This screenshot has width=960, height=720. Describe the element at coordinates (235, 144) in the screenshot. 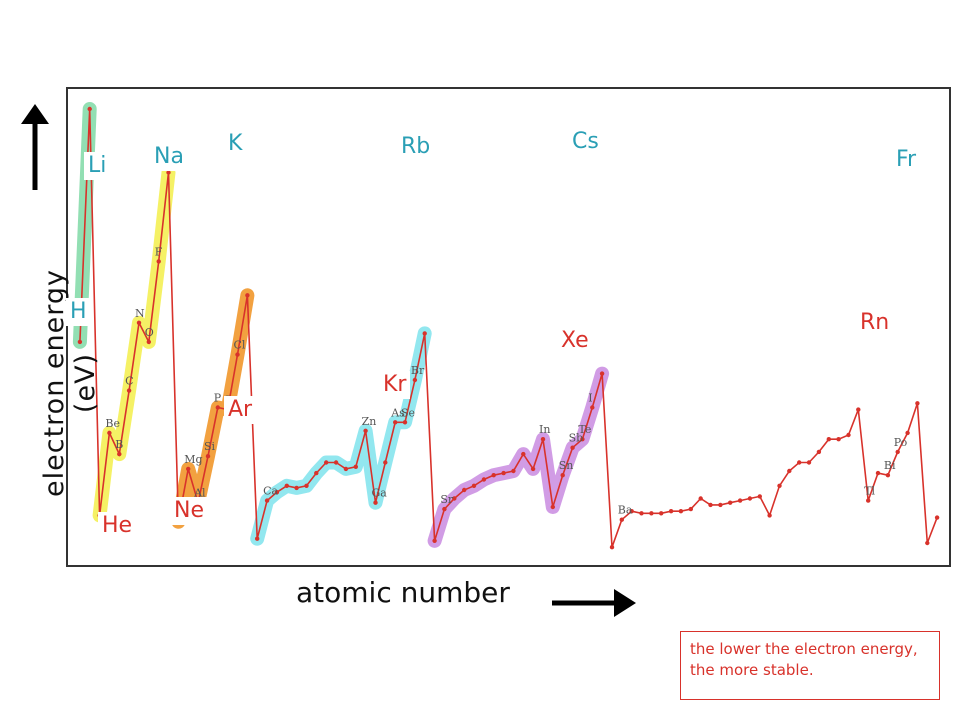

I see `element-label-k: K` at that location.